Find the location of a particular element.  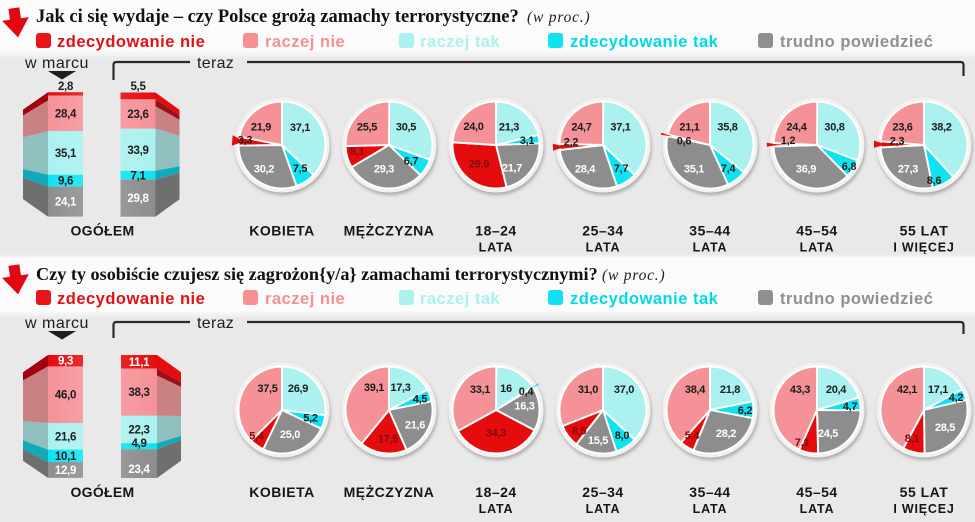

svg-text: (w proc.) is located at coordinates (558, 17).